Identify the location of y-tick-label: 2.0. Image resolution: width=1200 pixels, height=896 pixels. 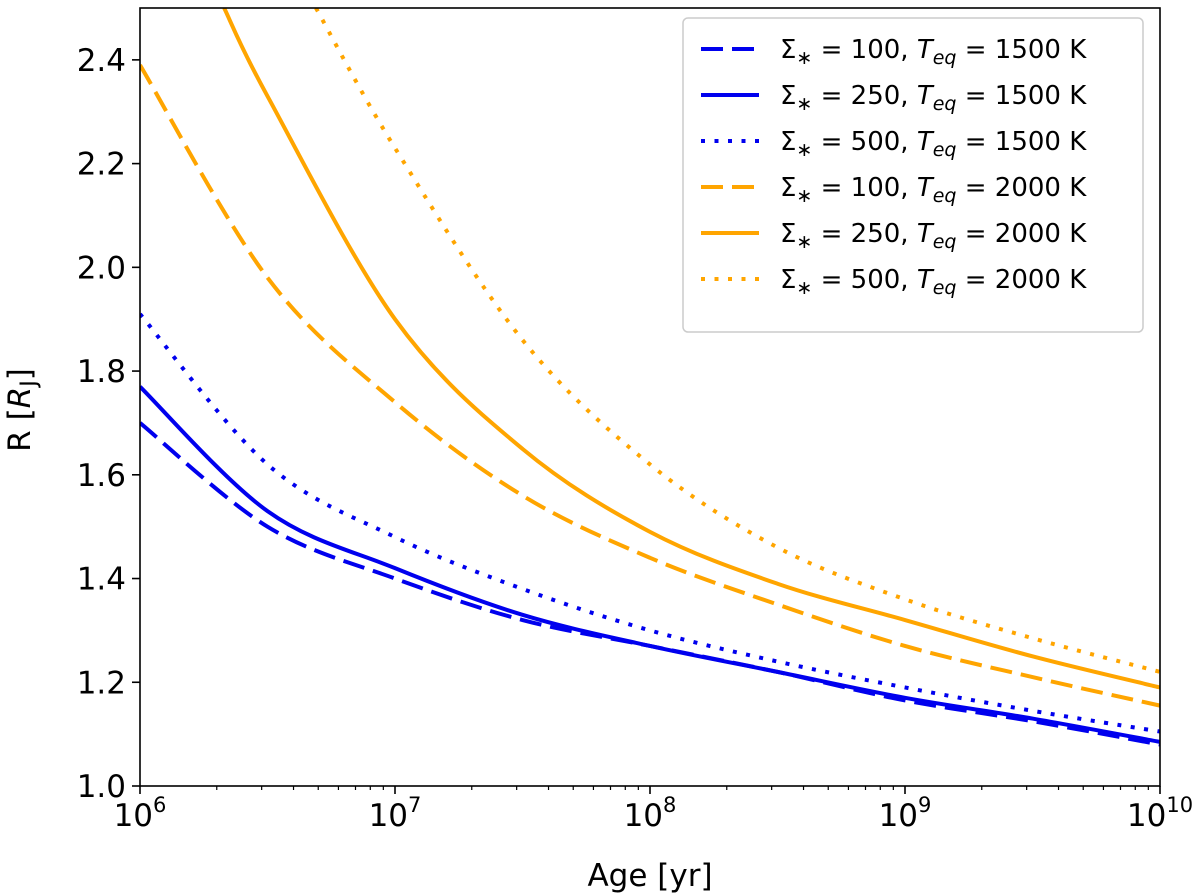
(101, 268).